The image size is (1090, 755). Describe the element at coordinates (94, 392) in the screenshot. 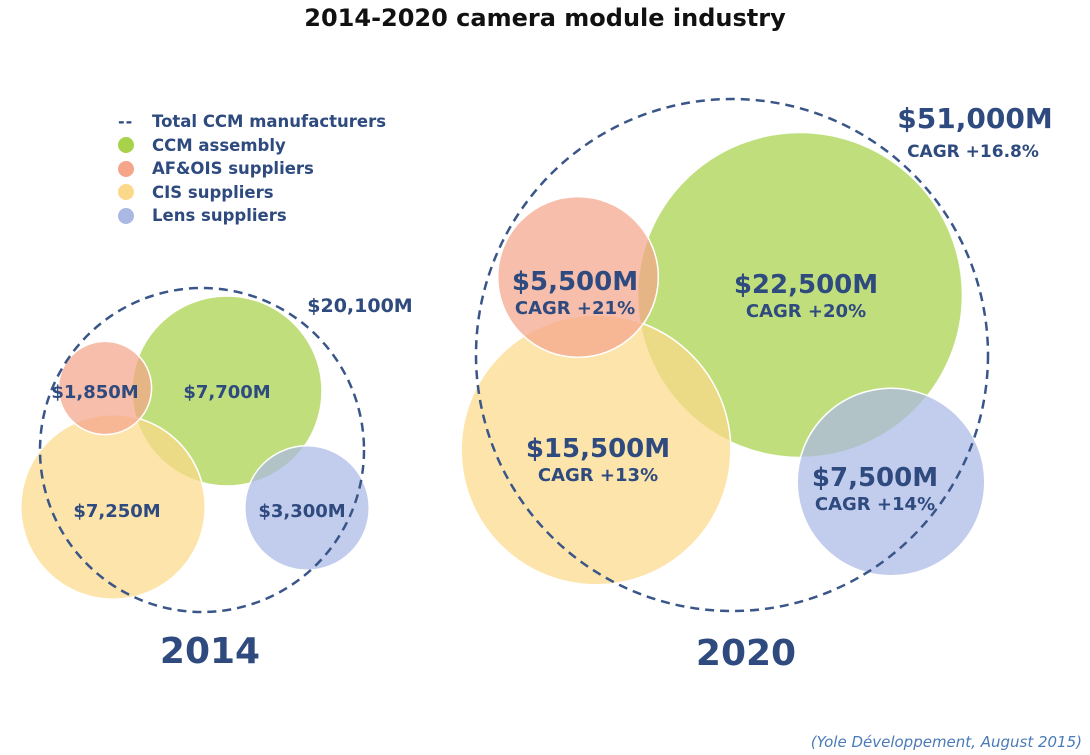

I see `data-label: $1,850M` at that location.